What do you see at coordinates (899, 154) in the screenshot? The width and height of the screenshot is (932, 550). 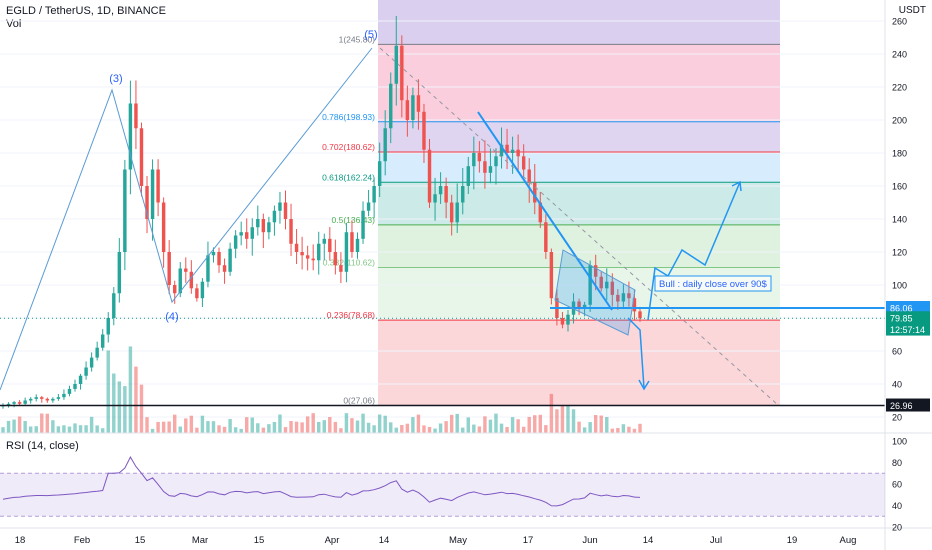 I see `price-tick-180: 180` at bounding box center [899, 154].